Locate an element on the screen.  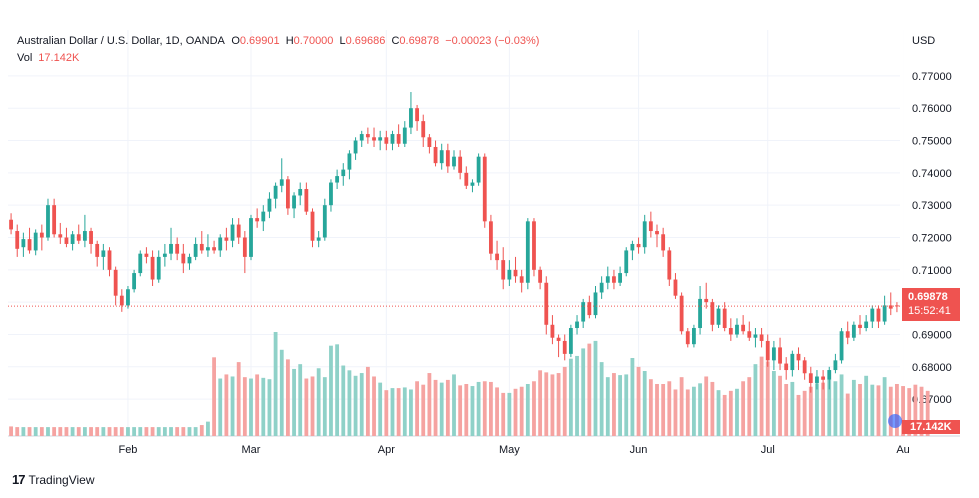
y-tick-label: 0.75000 is located at coordinates (932, 142).